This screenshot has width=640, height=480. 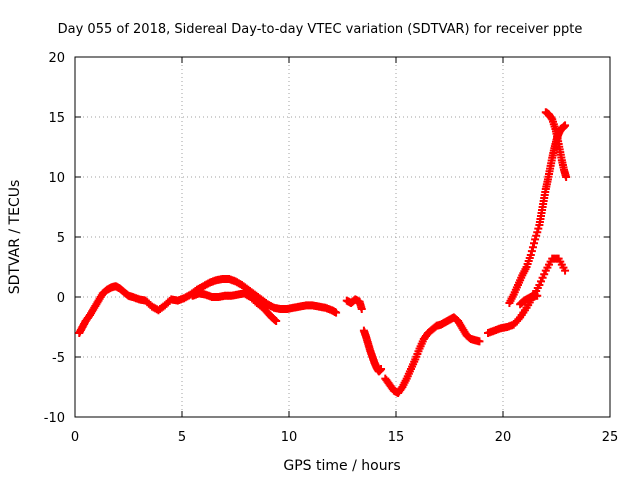 What do you see at coordinates (75, 437) in the screenshot?
I see `x-tick-label: 0` at bounding box center [75, 437].